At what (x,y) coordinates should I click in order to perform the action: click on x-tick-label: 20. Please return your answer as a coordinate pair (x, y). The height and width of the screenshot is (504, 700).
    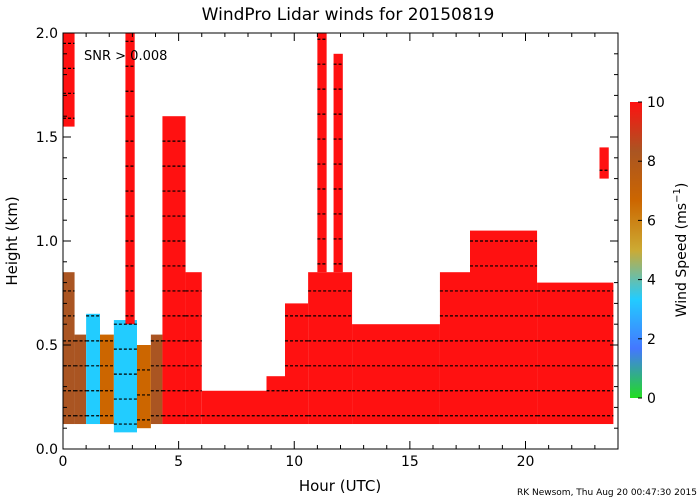
    Looking at the image, I should click on (526, 462).